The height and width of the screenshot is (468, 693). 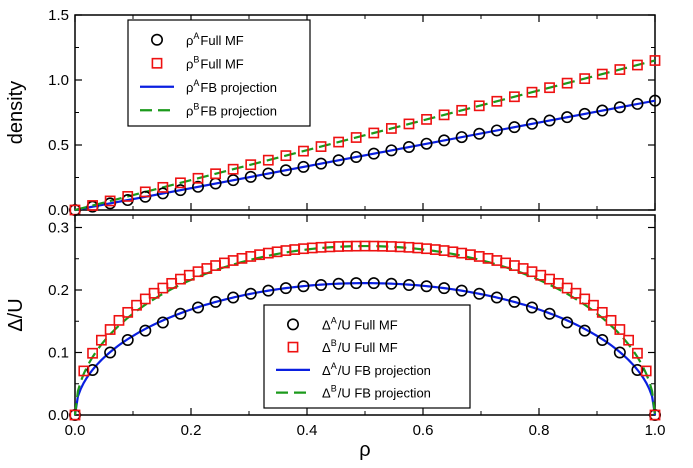 I want to click on top-legend-label-name: Full MF, so click(x=221, y=40).